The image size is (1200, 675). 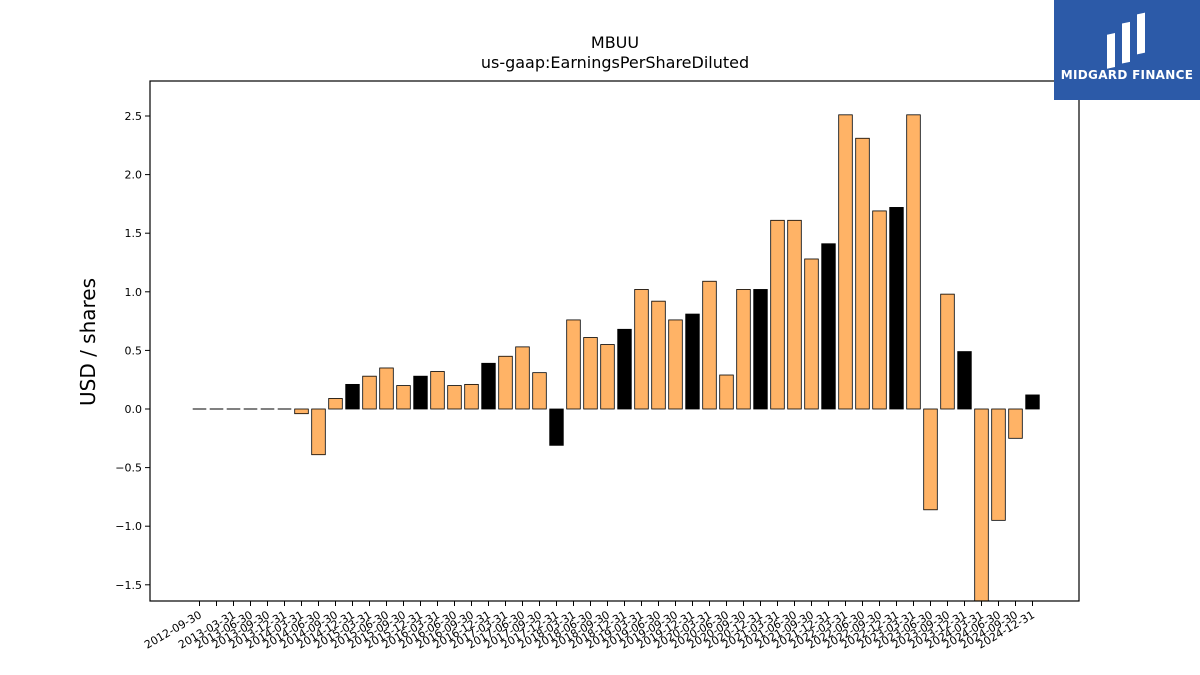 I want to click on y-axis-label: USD / shares, so click(x=88, y=342).